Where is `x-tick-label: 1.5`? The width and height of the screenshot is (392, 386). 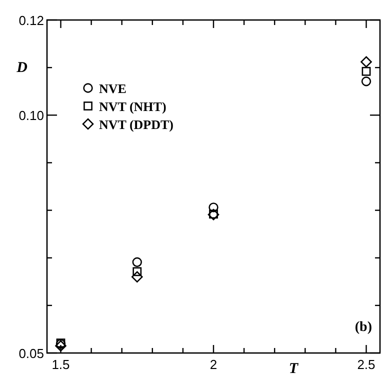
x-tick-label: 1.5 is located at coordinates (61, 364).